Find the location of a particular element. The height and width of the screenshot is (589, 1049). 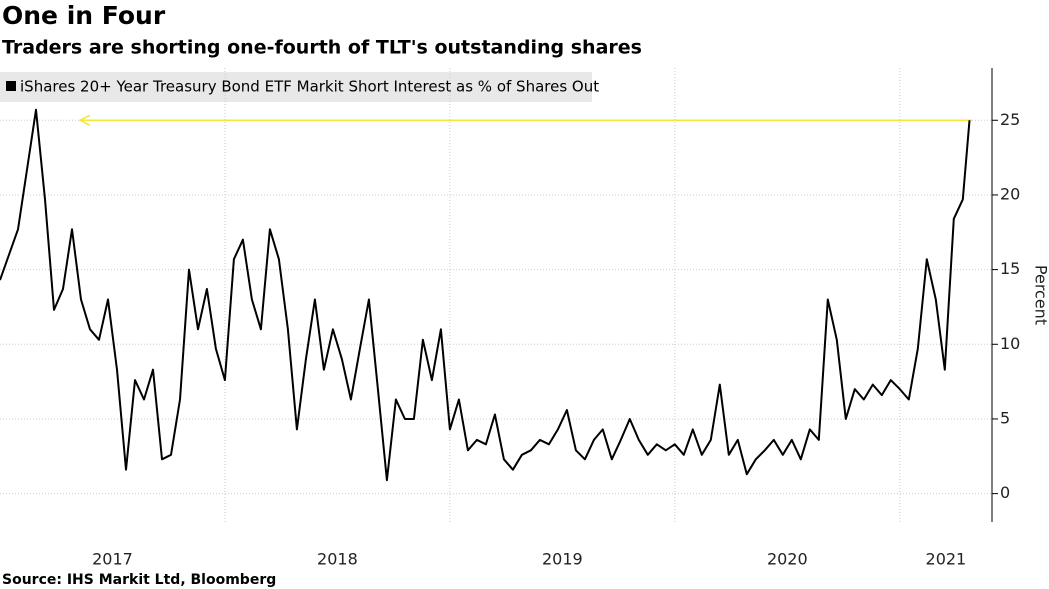

chart-title: One in Four is located at coordinates (84, 15).